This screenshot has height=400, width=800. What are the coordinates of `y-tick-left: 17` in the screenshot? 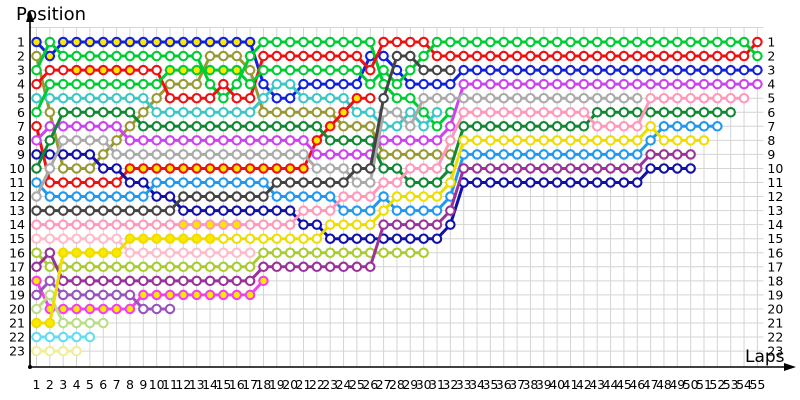 It's located at (17, 266).